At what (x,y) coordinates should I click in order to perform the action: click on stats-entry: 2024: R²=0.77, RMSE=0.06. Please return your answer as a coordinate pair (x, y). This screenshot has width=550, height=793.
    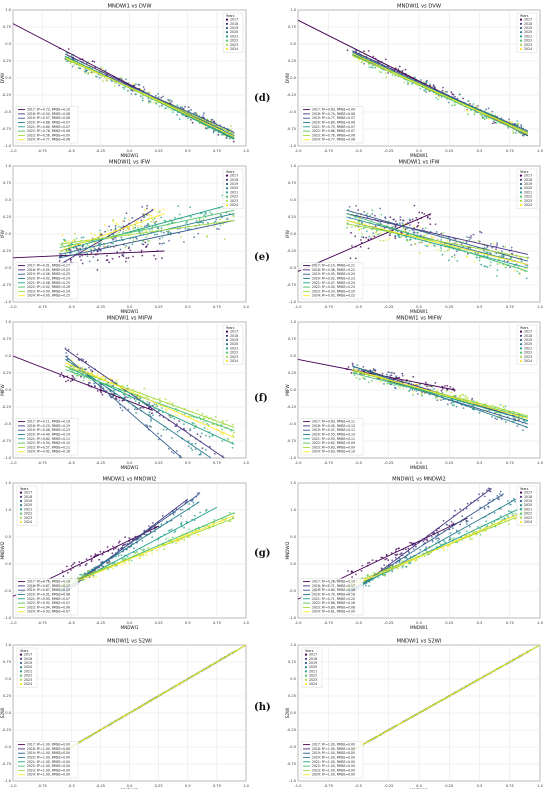
    Looking at the image, I should click on (333, 140).